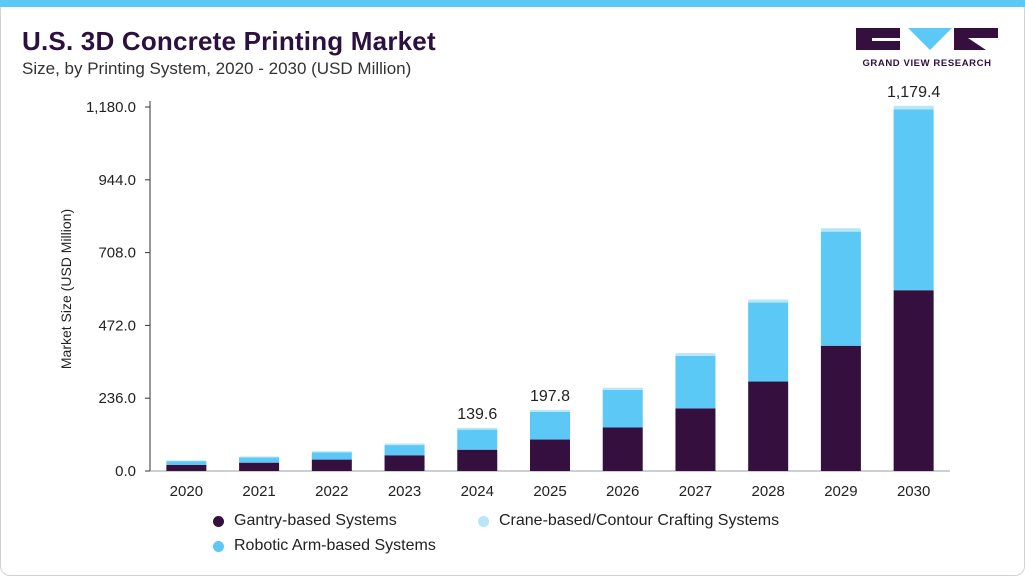 This screenshot has height=576, width=1025. I want to click on logo-text: GRAND VIEW RESEARCH, so click(927, 63).